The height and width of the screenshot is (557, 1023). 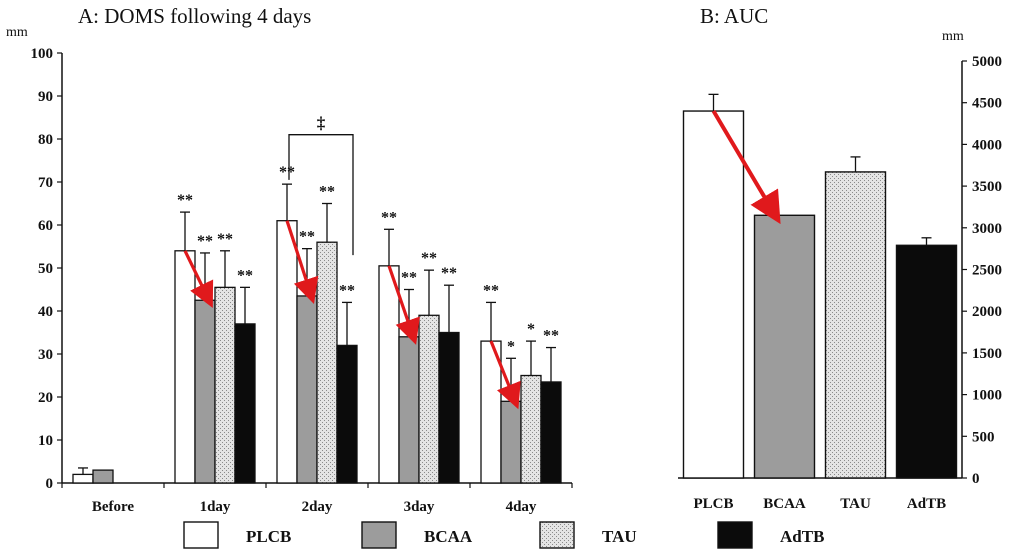 What do you see at coordinates (953, 36) in the screenshot?
I see `panel-b-unit-label: mm` at bounding box center [953, 36].